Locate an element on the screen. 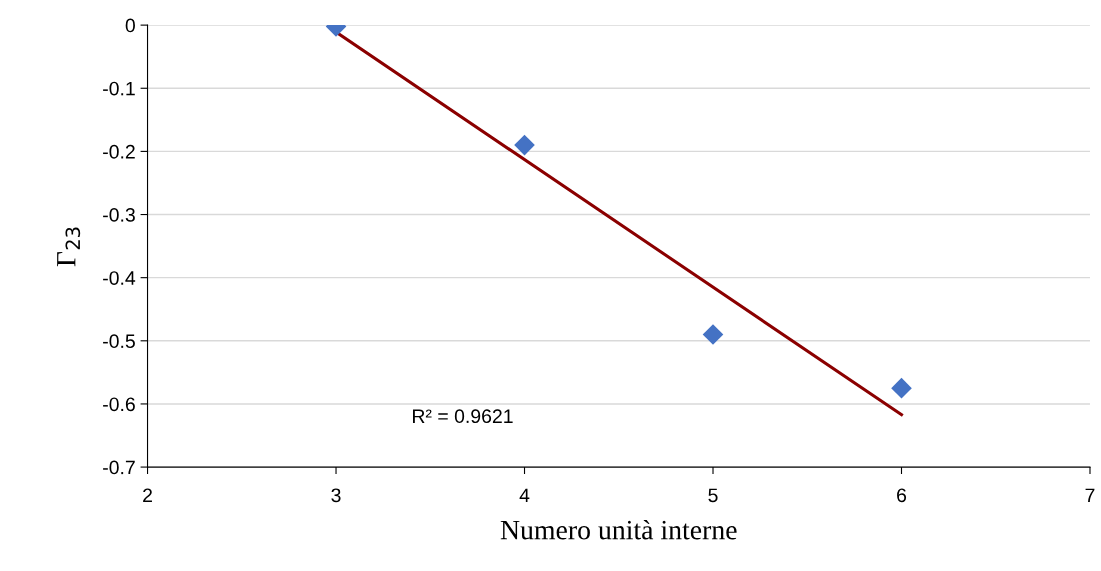 The width and height of the screenshot is (1101, 571). y-tick-label: -0.5 is located at coordinates (119, 341).